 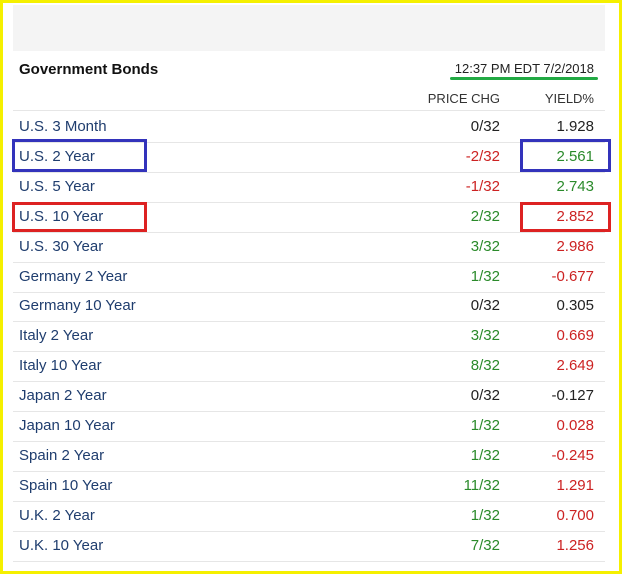 I want to click on timestamp: 12:37 PM EDT 7/2/2018, so click(x=524, y=68).